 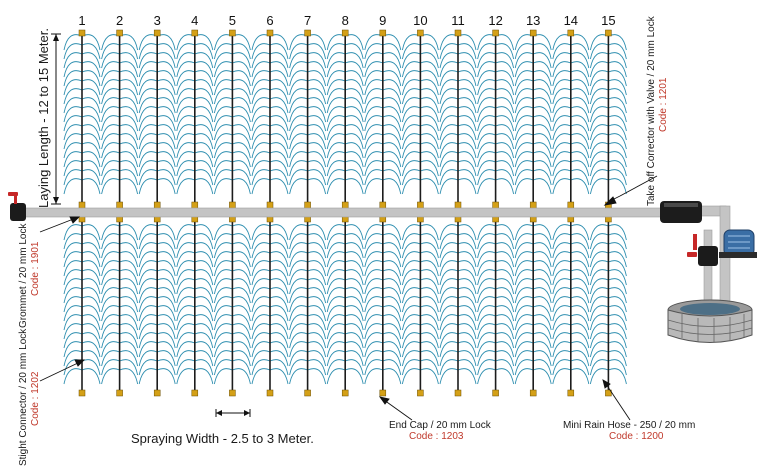 What do you see at coordinates (43, 118) in the screenshot?
I see `laying-length-label: Laying Length - 12 to 15 Meter.` at bounding box center [43, 118].